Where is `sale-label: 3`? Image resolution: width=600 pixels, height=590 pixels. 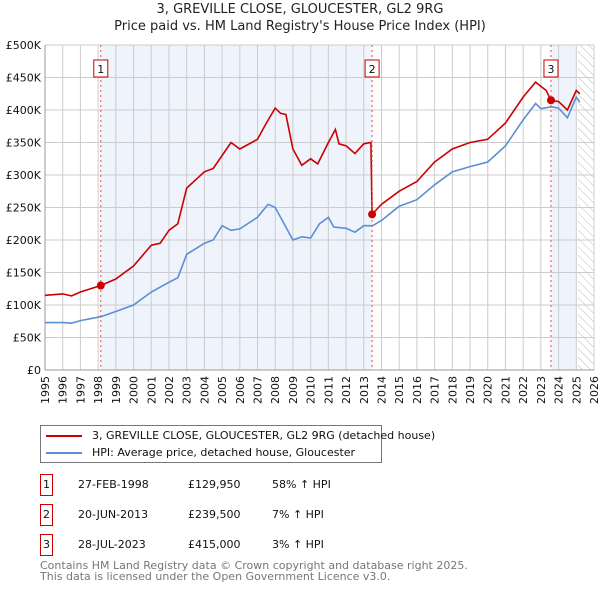
sale-label: 3 is located at coordinates (550, 69).